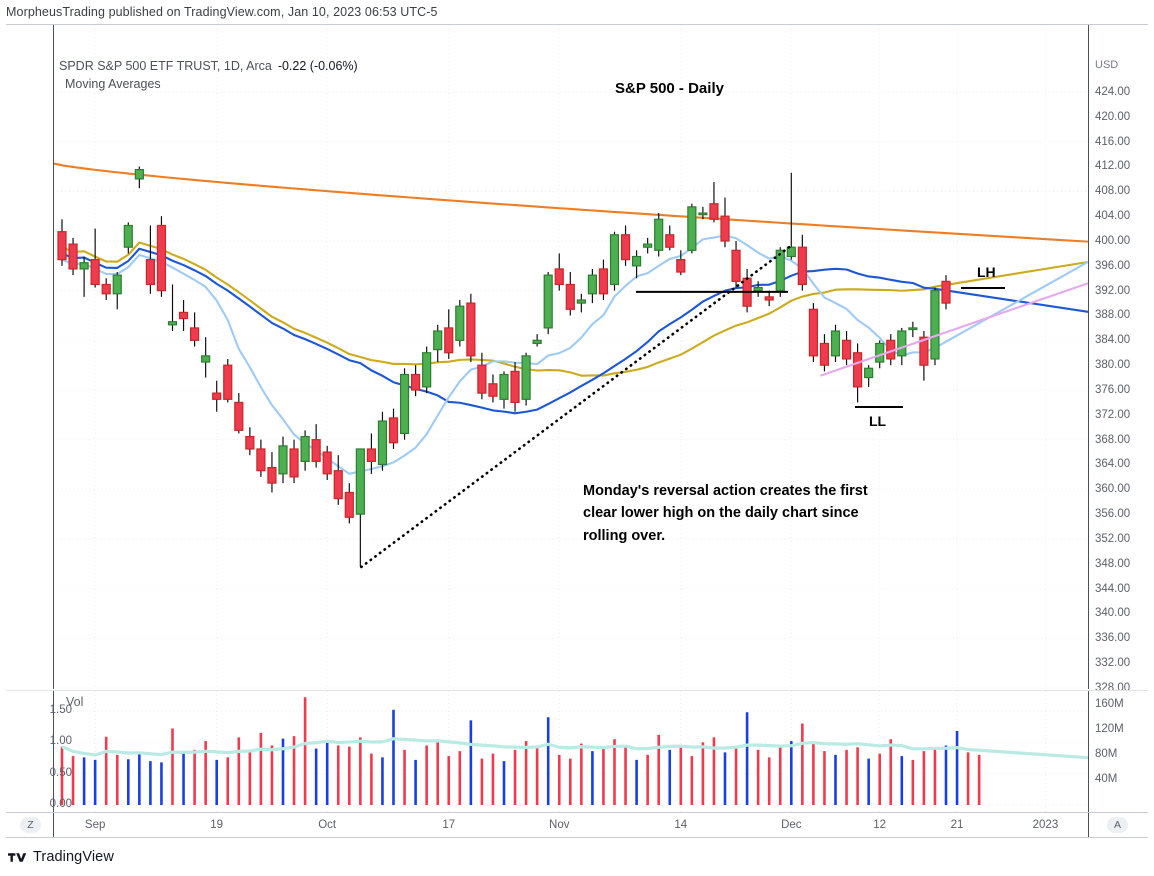 The width and height of the screenshot is (1154, 876). What do you see at coordinates (880, 825) in the screenshot?
I see `time-tick-12: 12` at bounding box center [880, 825].